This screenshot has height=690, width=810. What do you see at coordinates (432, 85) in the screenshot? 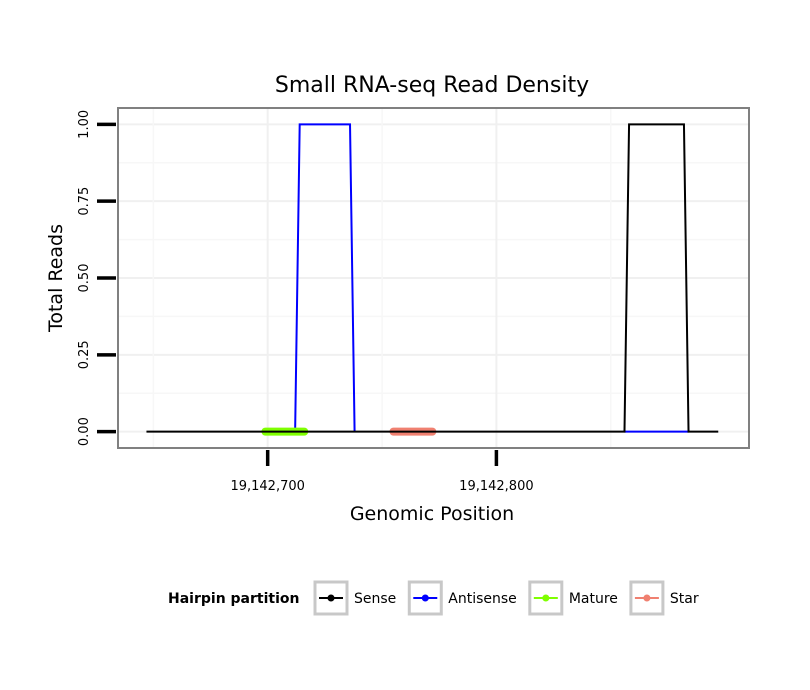
I see `chart-title: Small RNA-seq Read Density` at bounding box center [432, 85].